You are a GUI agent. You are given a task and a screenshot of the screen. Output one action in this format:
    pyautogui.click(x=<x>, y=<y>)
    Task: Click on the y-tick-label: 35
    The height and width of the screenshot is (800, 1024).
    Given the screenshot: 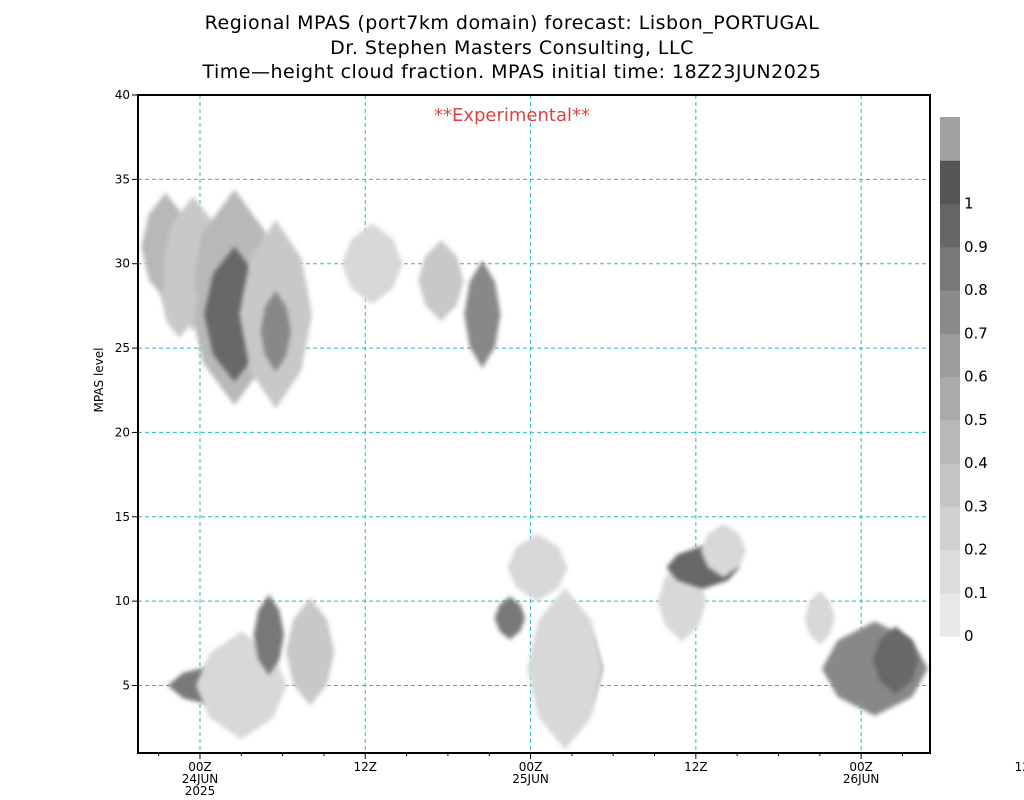 What is the action you would take?
    pyautogui.click(x=122, y=179)
    